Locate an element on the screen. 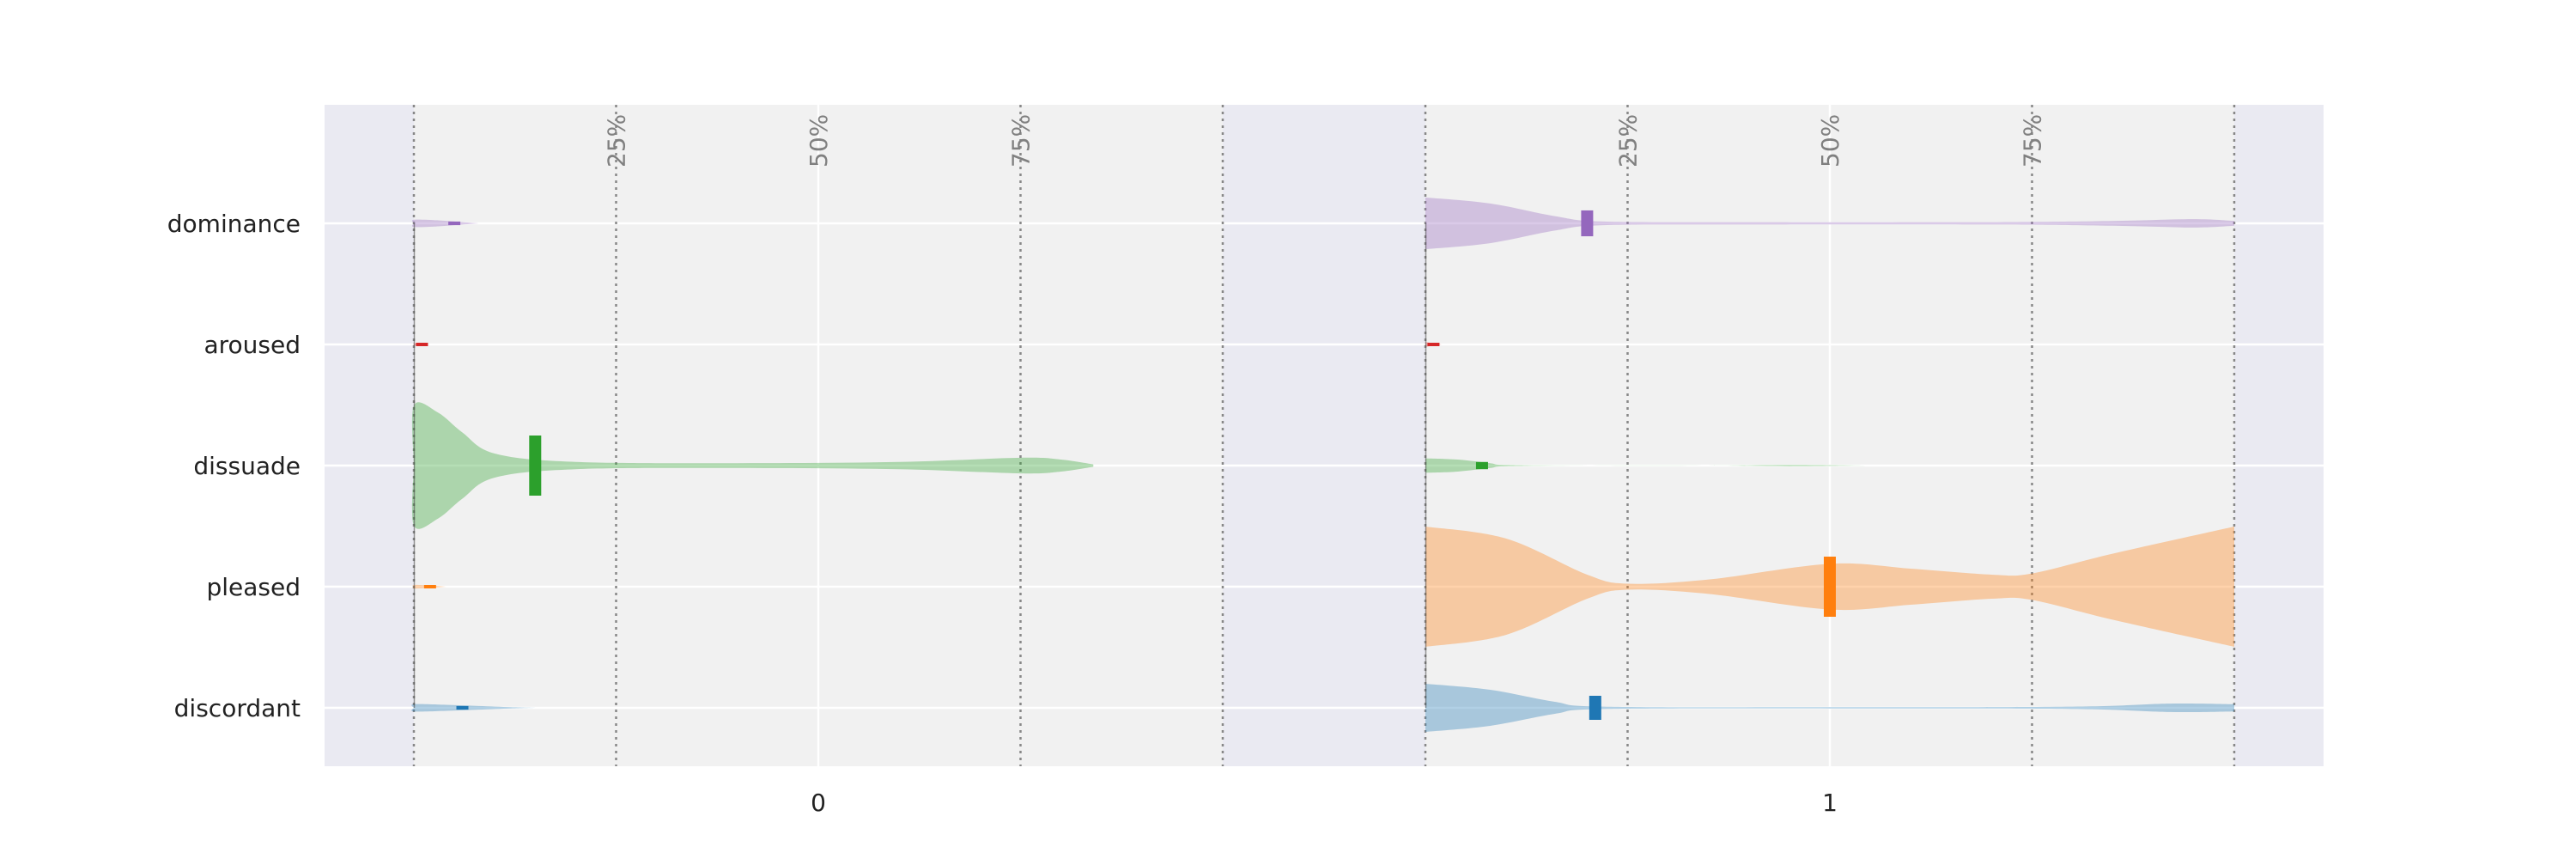  category-label-discordant: discordant is located at coordinates (238, 708).